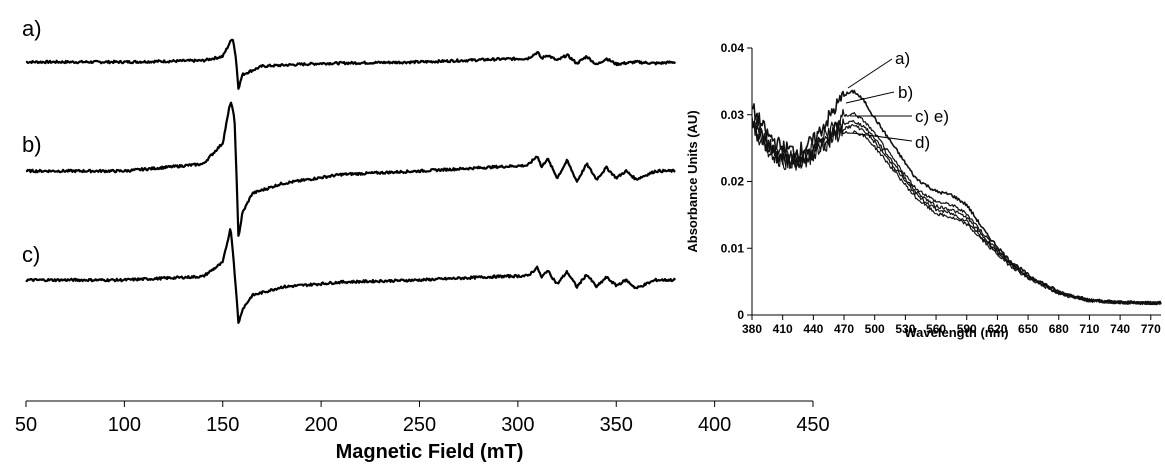  I want to click on uv-x-tick-label: 710, so click(1089, 329).